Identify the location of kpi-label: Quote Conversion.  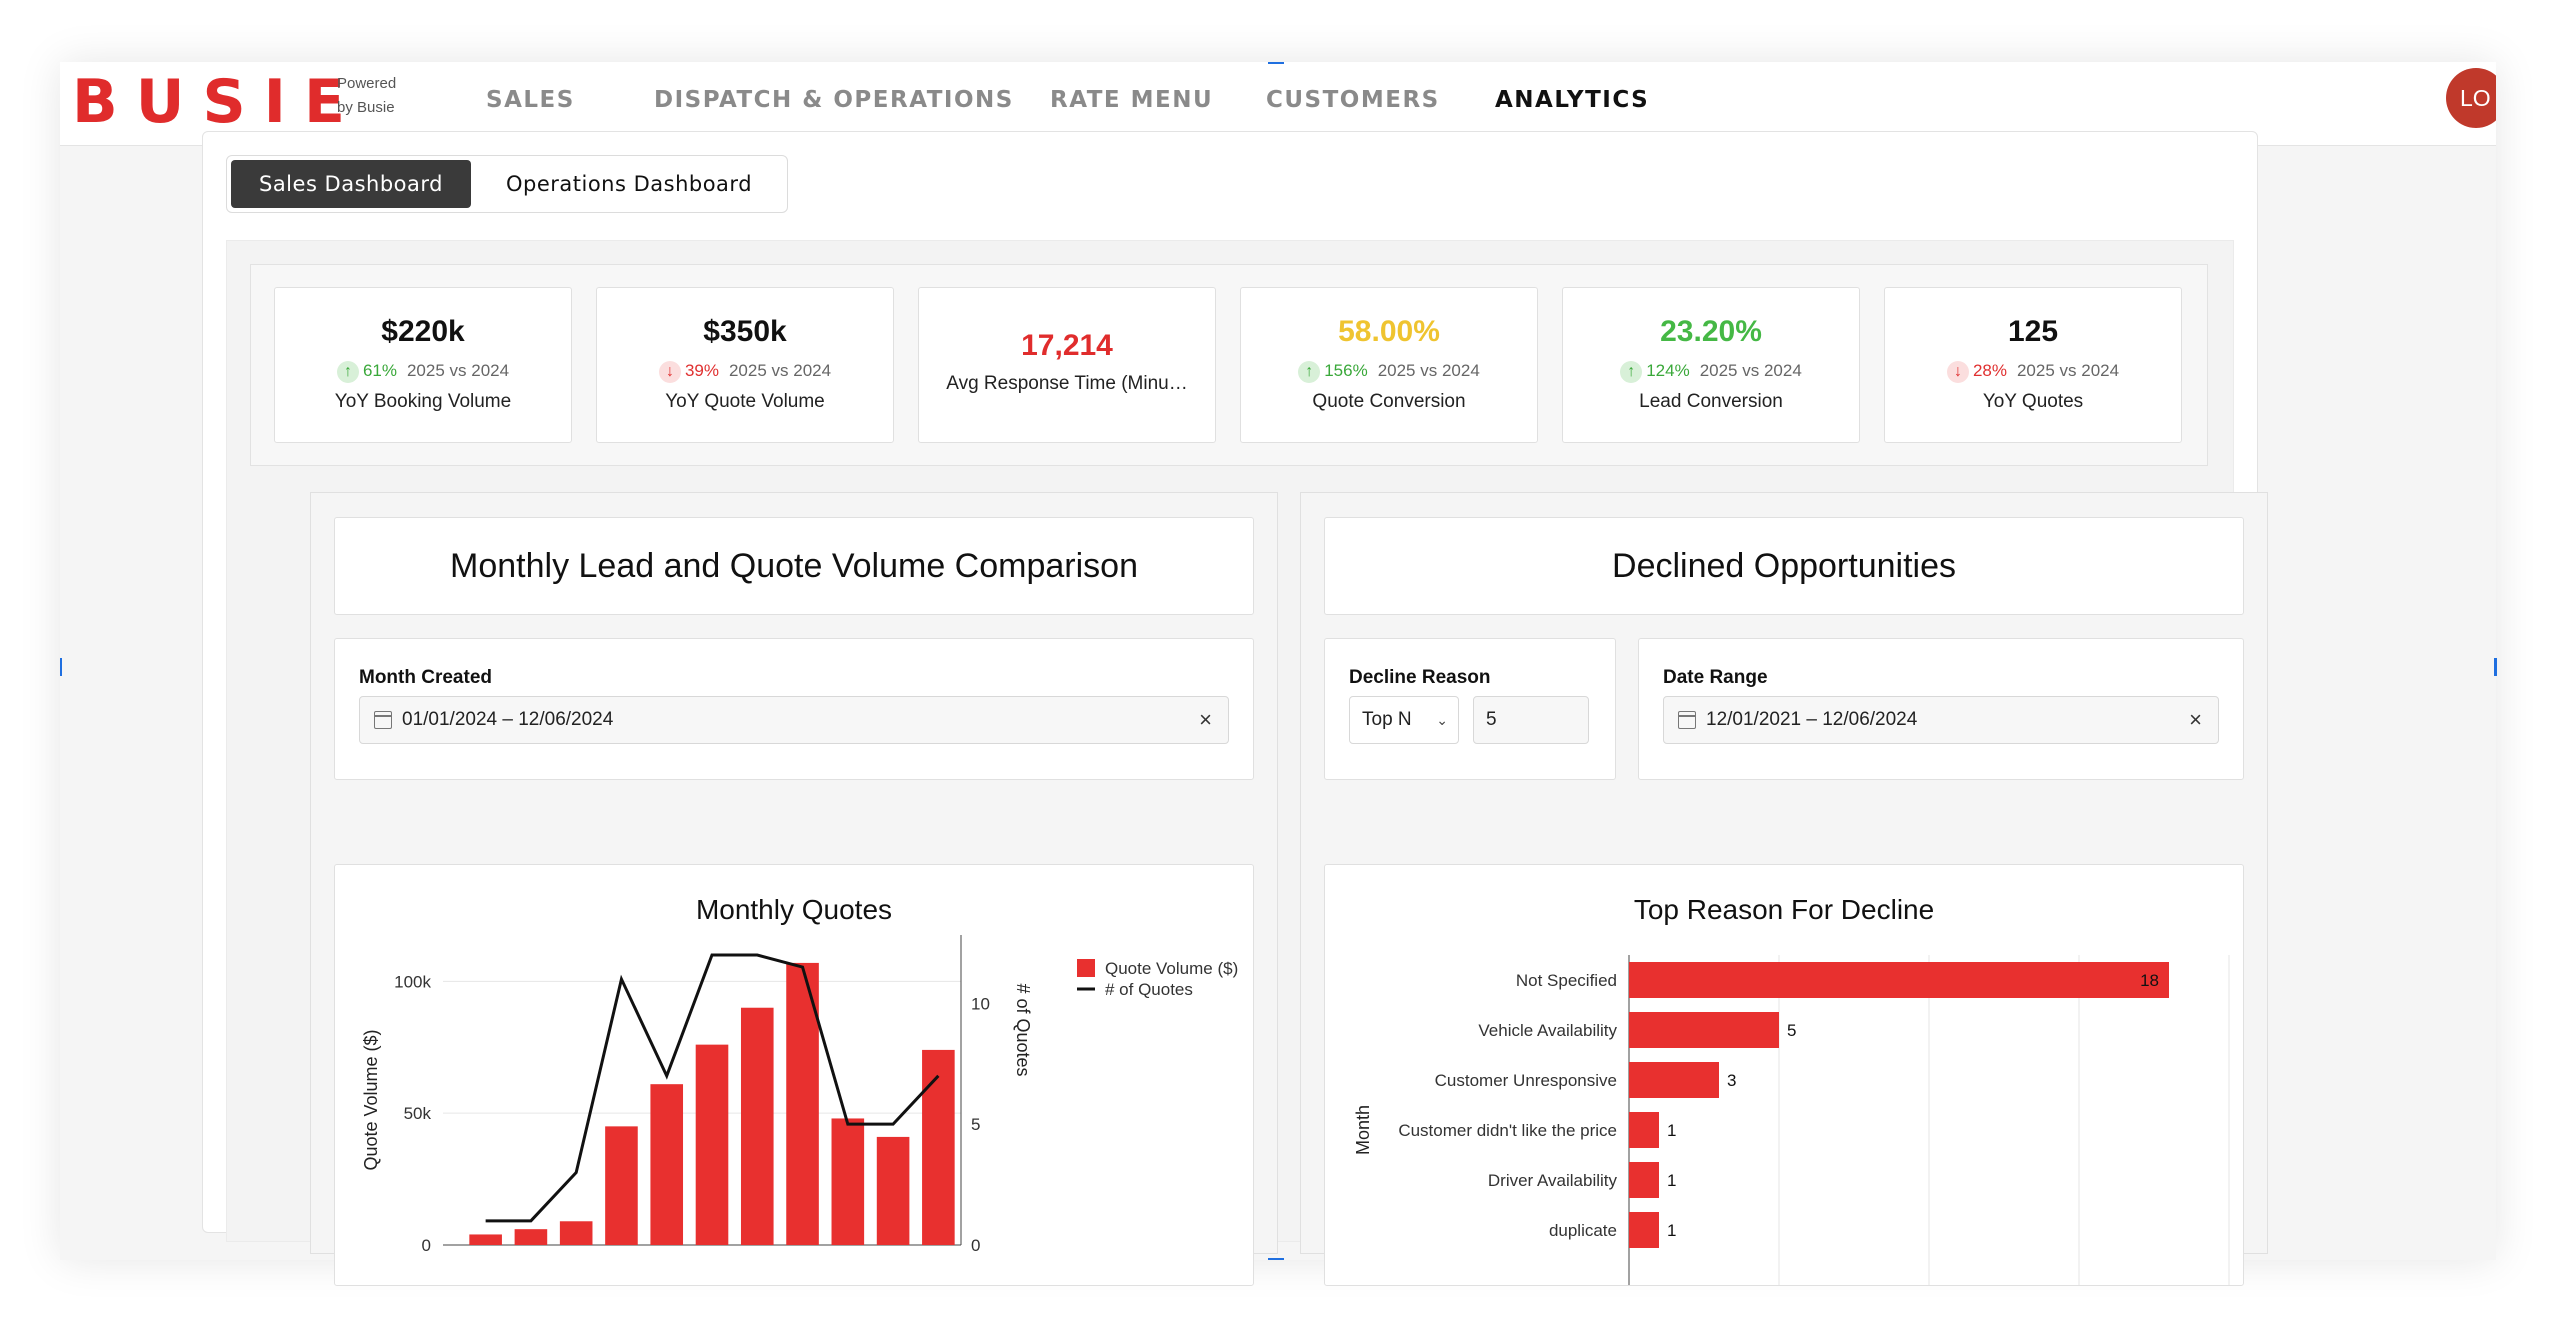
(1389, 401).